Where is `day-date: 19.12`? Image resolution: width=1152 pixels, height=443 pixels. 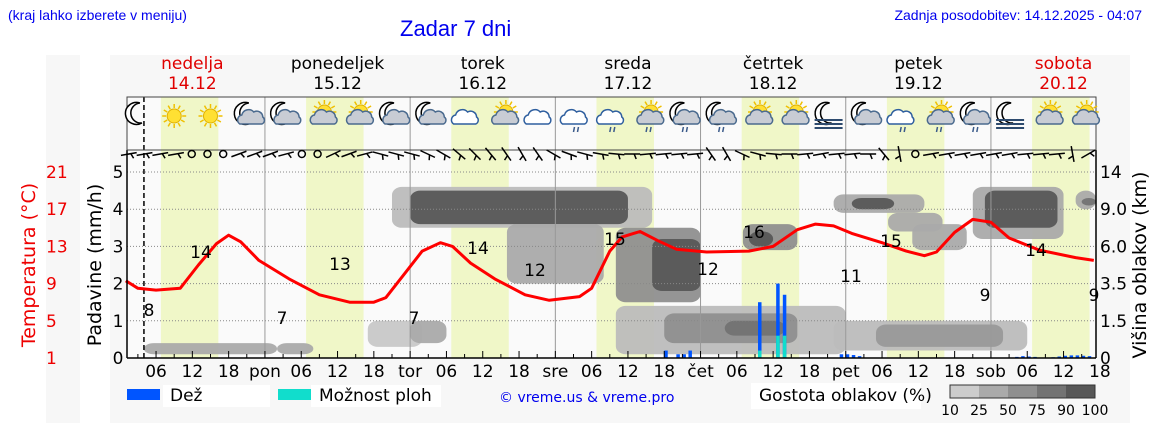 day-date: 19.12 is located at coordinates (918, 84).